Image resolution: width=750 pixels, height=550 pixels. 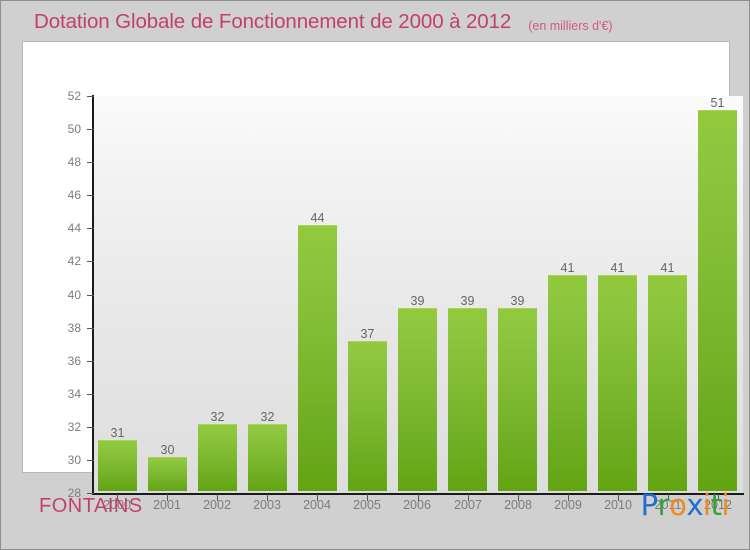 I want to click on x-axis-label-2006: 2006, so click(x=417, y=505).